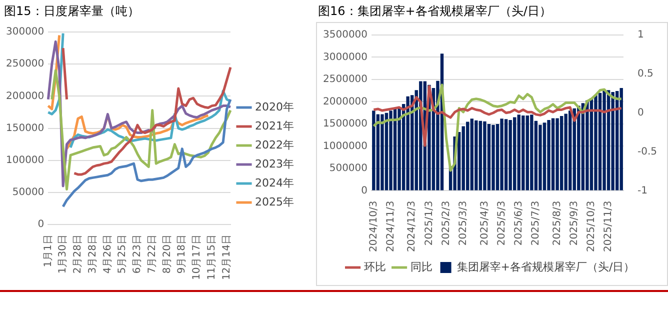 Image resolution: width=668 pixels, height=320 pixels. Describe the element at coordinates (484, 223) in the screenshot. I see `x-tick-label: 2025/4/3` at that location.